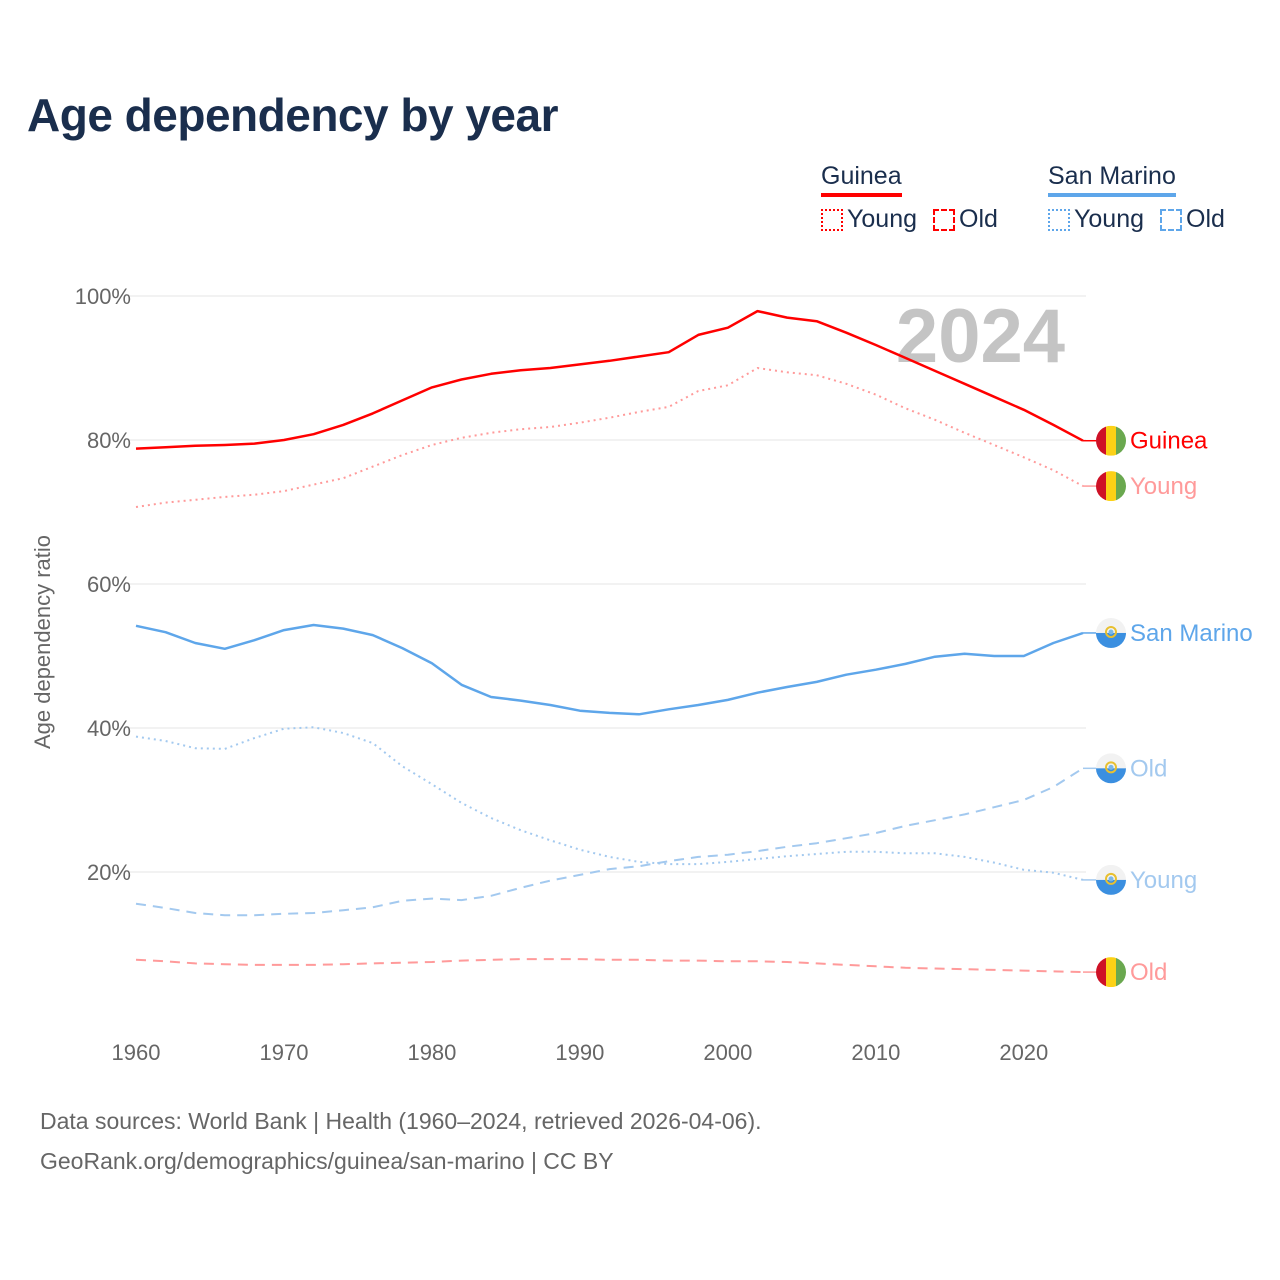 The image size is (1280, 1280). What do you see at coordinates (109, 440) in the screenshot?
I see `y-tick-label: 80%` at bounding box center [109, 440].